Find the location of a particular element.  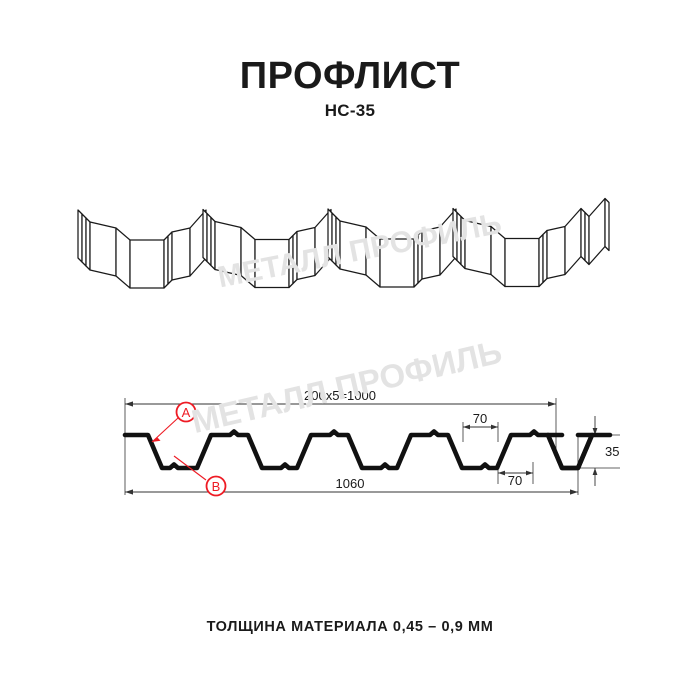

isometric-svg is located at coordinates (343, 243).